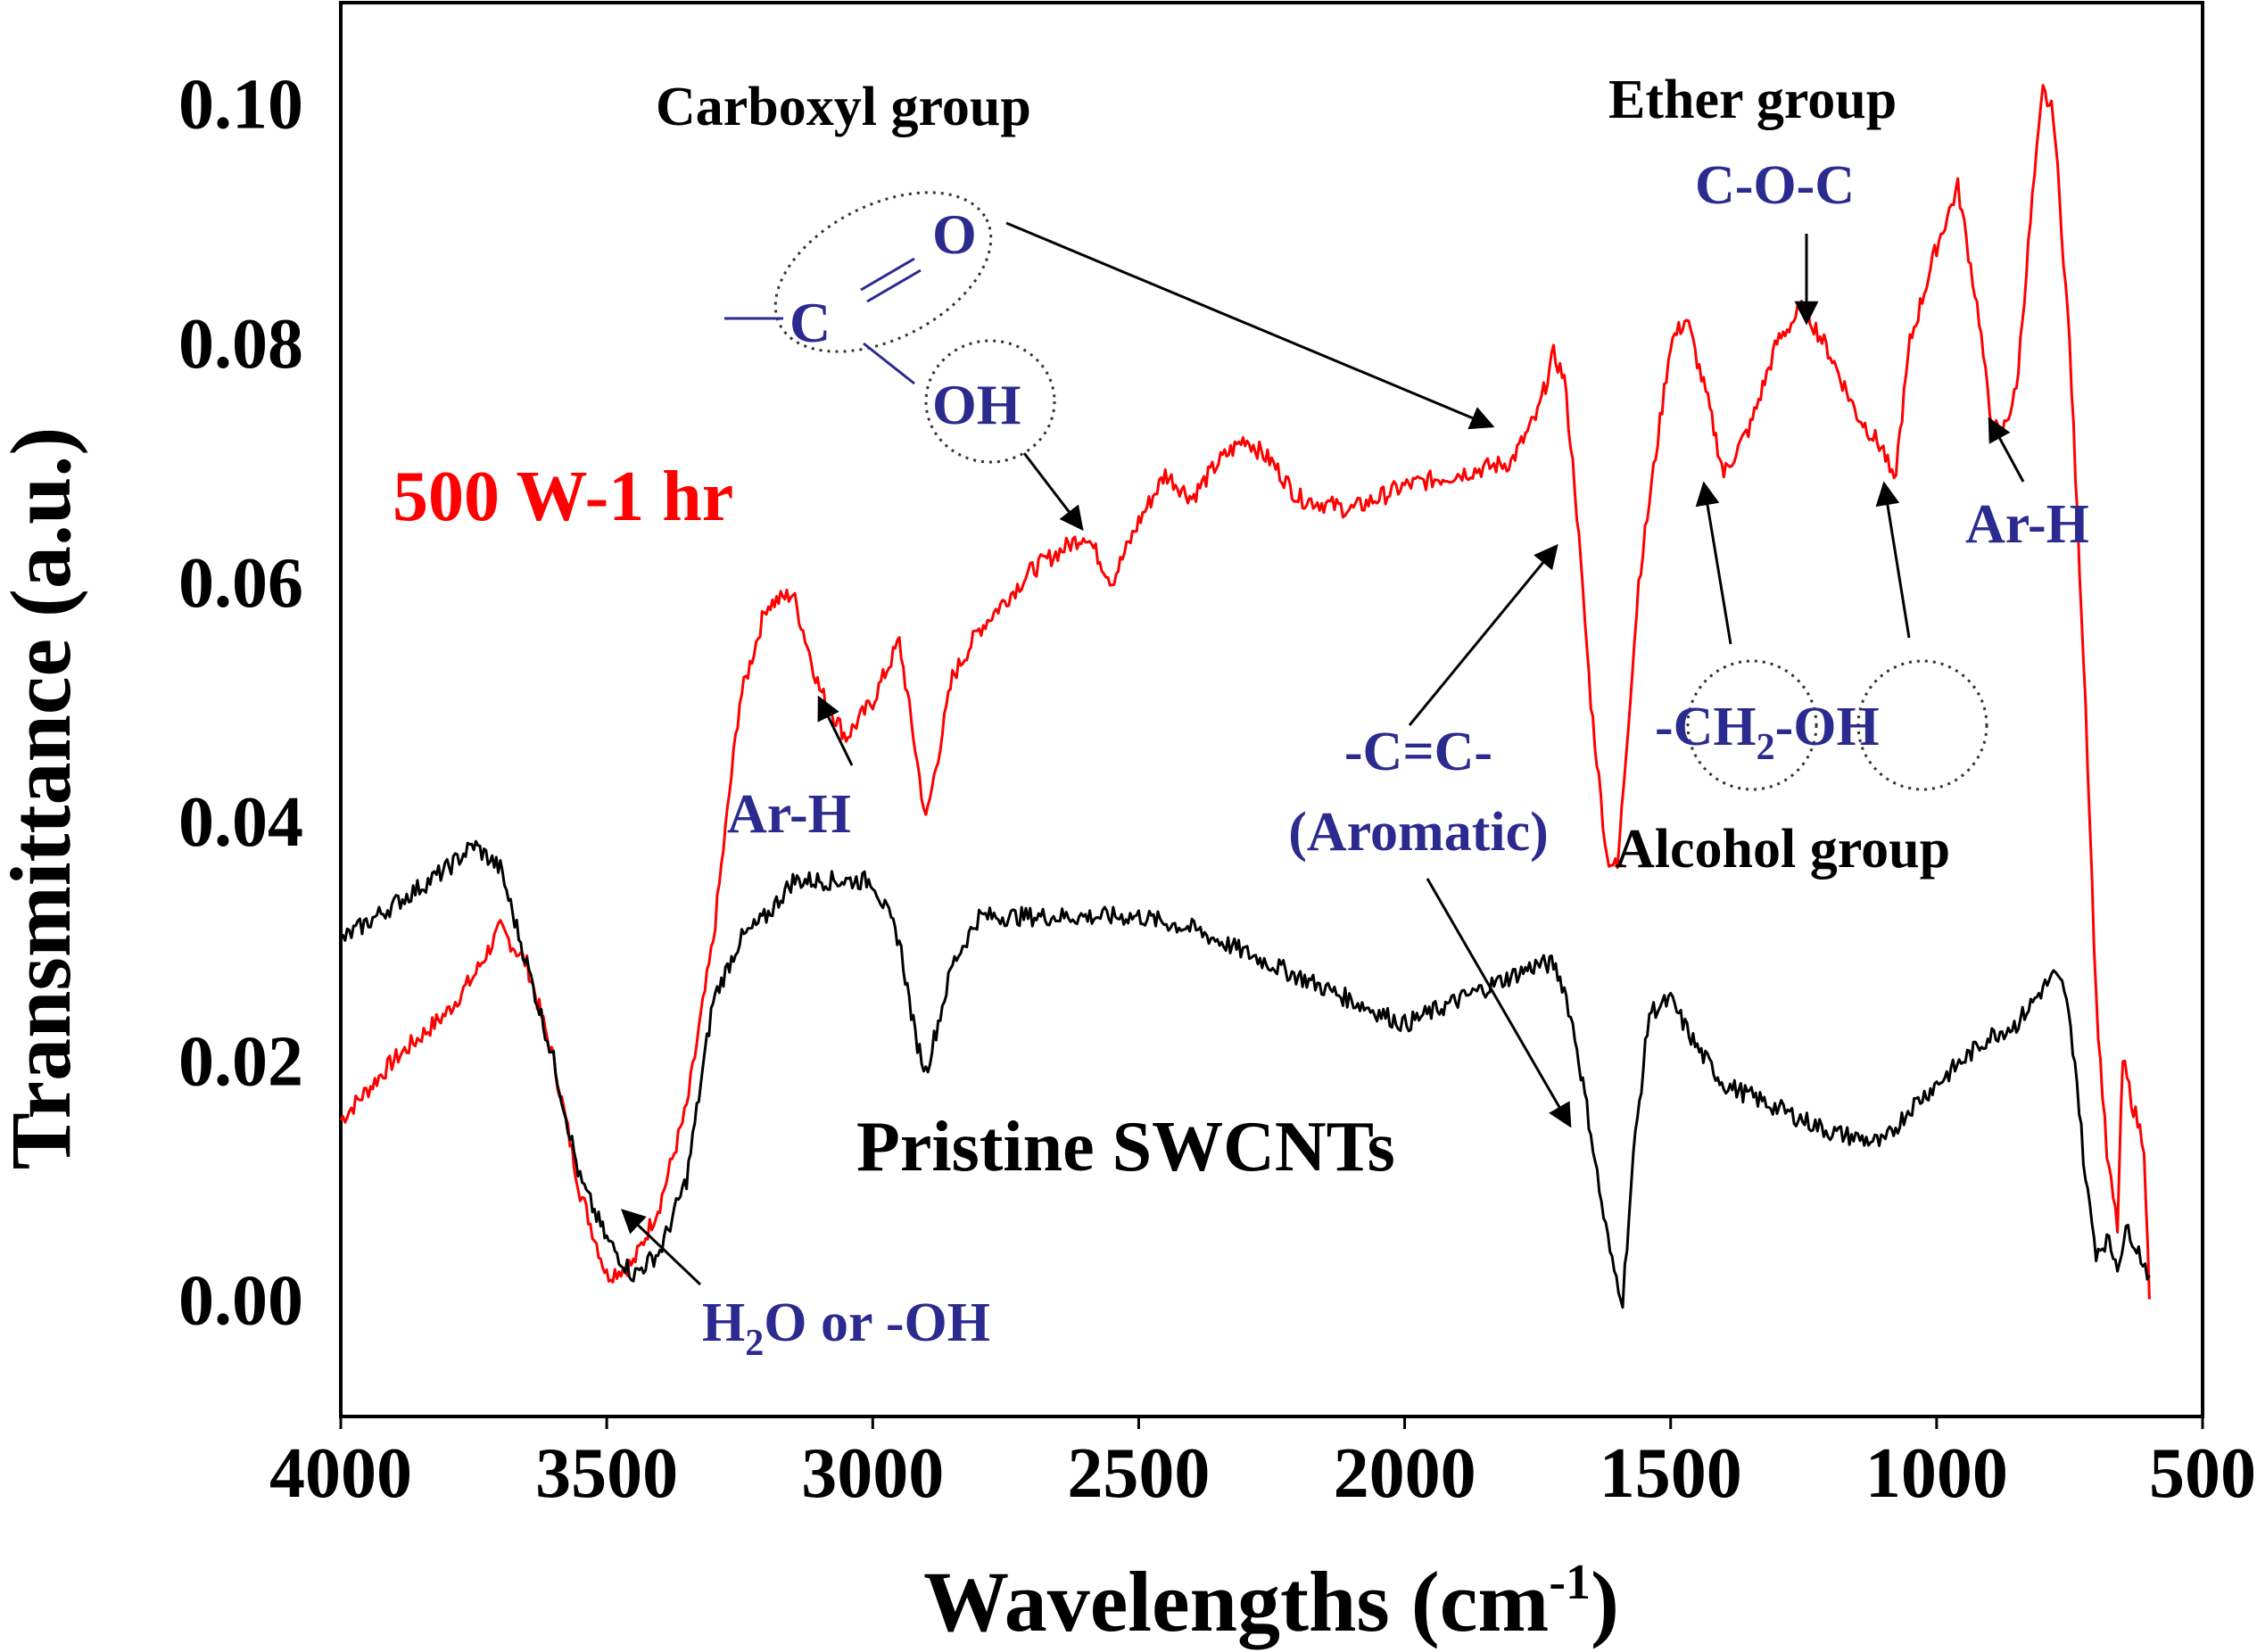  What do you see at coordinates (1405, 1473) in the screenshot?
I see `x-tick-label: 2000` at bounding box center [1405, 1473].